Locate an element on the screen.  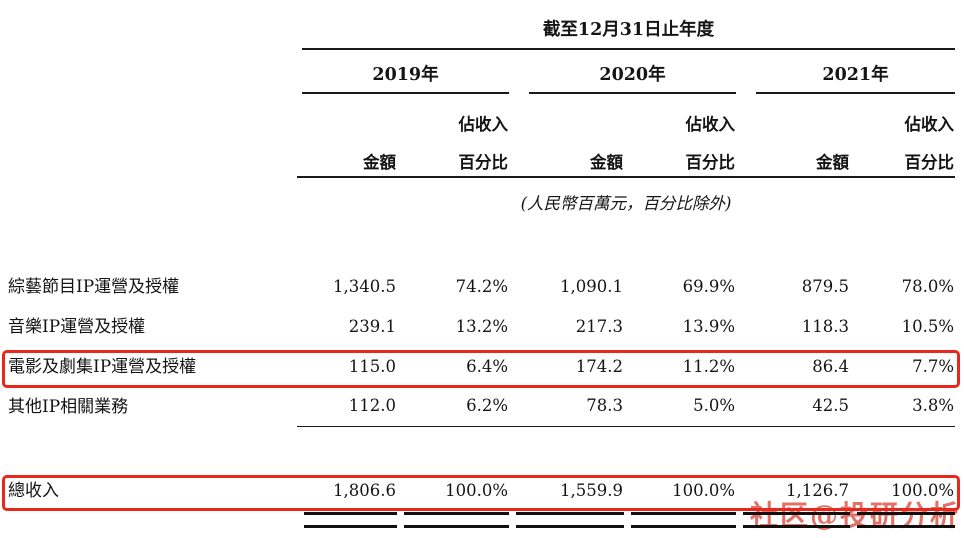
cell-2020-pct: 13.9% is located at coordinates (708, 326).